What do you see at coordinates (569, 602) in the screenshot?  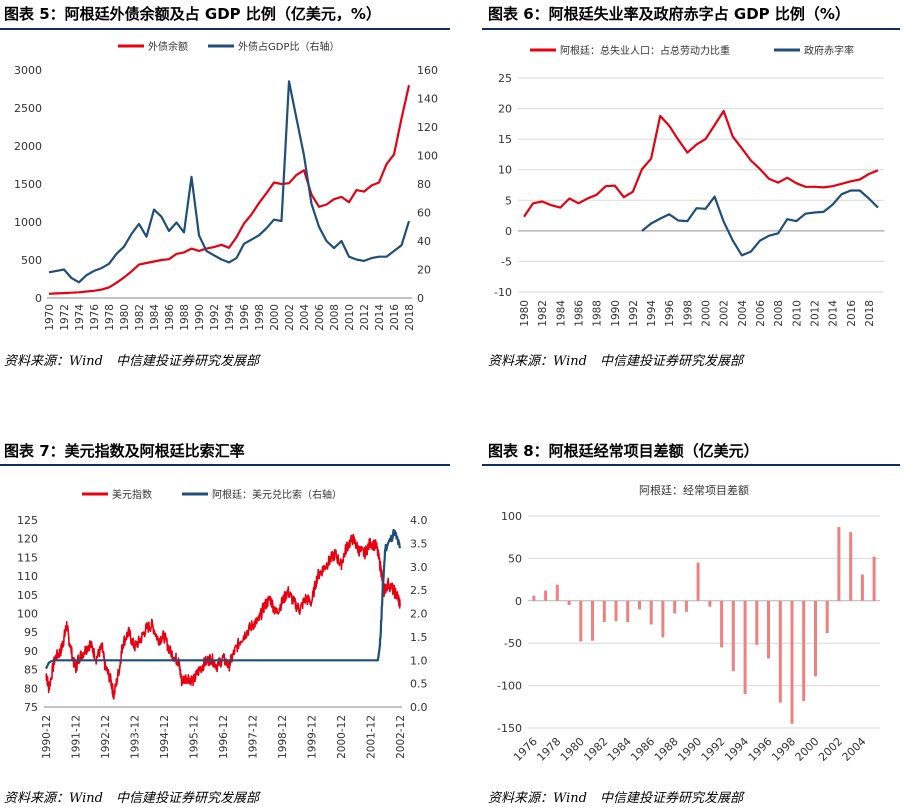 I see `bar-1979` at bounding box center [569, 602].